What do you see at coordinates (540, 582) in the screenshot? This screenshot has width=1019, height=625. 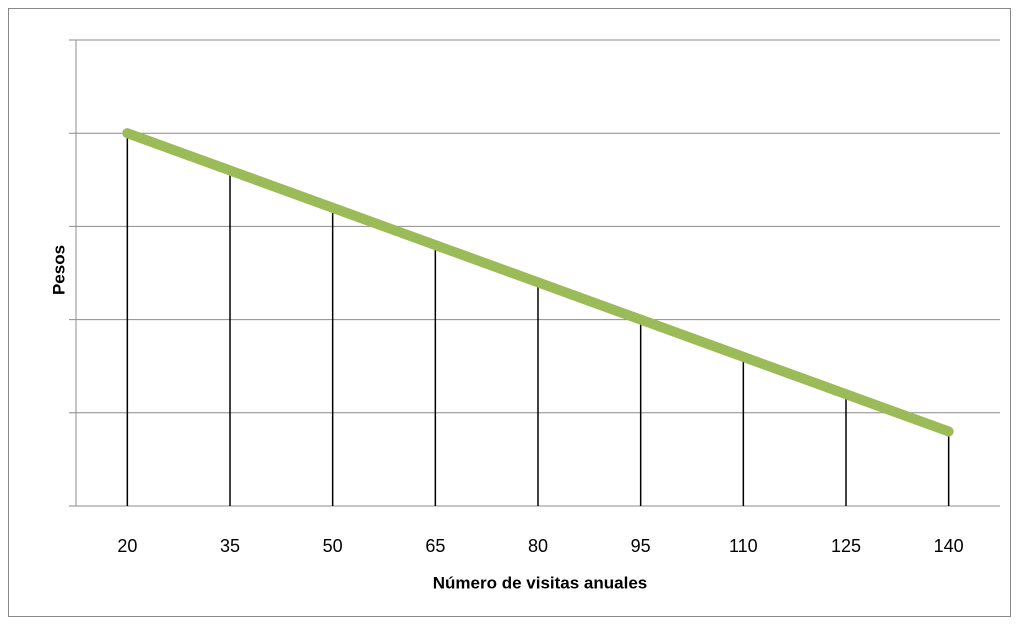 I see `x-axis-title: Número de visitas anuales` at bounding box center [540, 582].